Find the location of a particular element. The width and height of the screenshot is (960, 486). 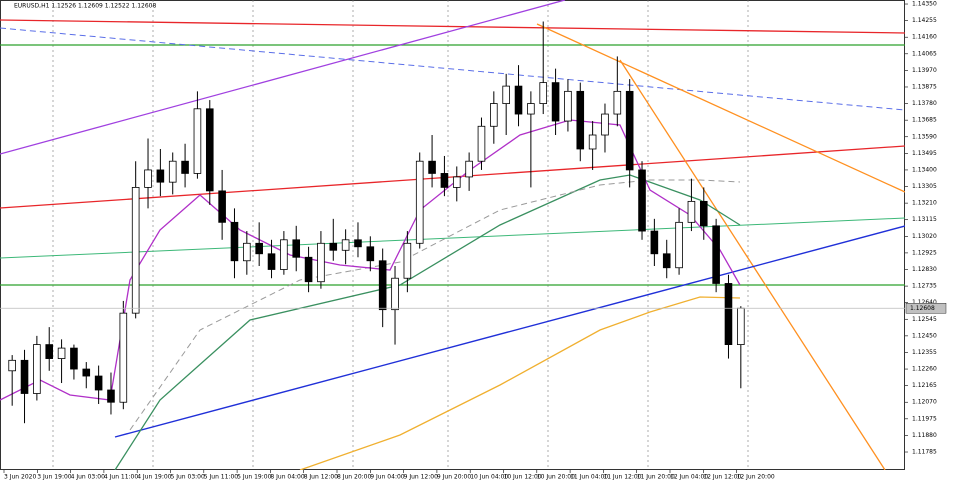

y-tick-label: 1.13115 is located at coordinates (924, 219).